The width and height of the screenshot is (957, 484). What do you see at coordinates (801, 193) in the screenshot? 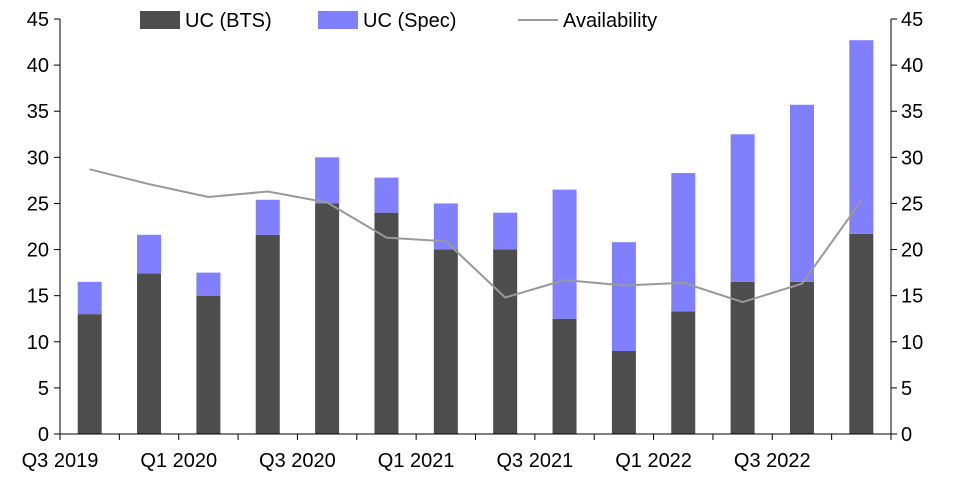
I see `bar-uc-spec-q3-2022` at bounding box center [801, 193].